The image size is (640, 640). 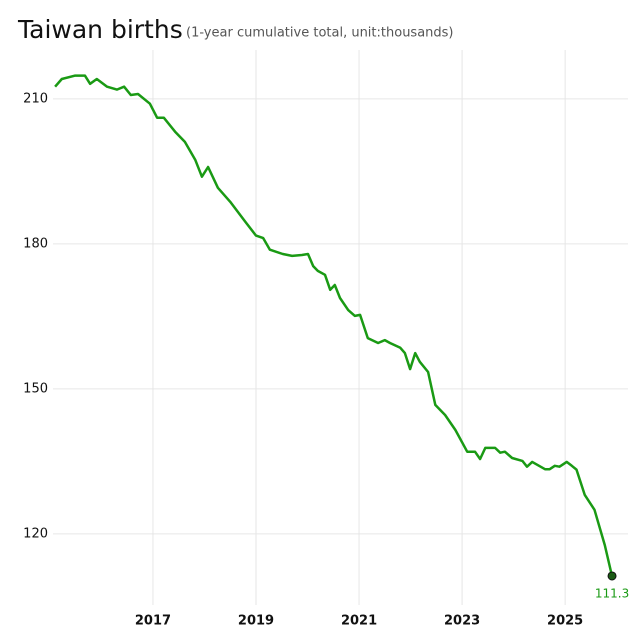 What do you see at coordinates (612, 593) in the screenshot?
I see `end-label: 111.3` at bounding box center [612, 593].